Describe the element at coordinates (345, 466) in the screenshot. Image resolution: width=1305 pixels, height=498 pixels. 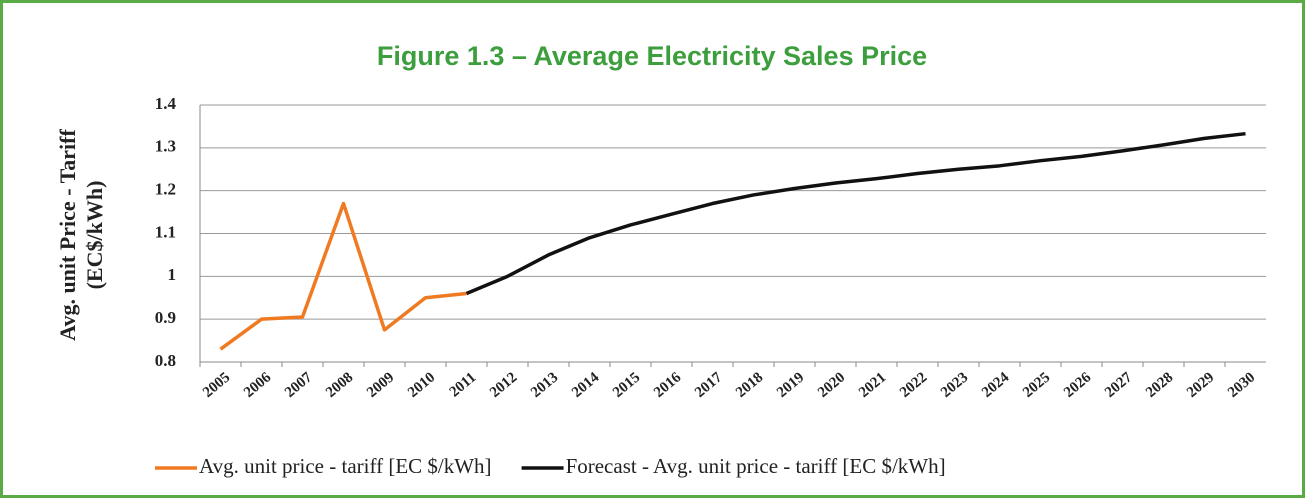
I see `legend-label: Avg. unit price - tariff [EC $/kWh]` at that location.